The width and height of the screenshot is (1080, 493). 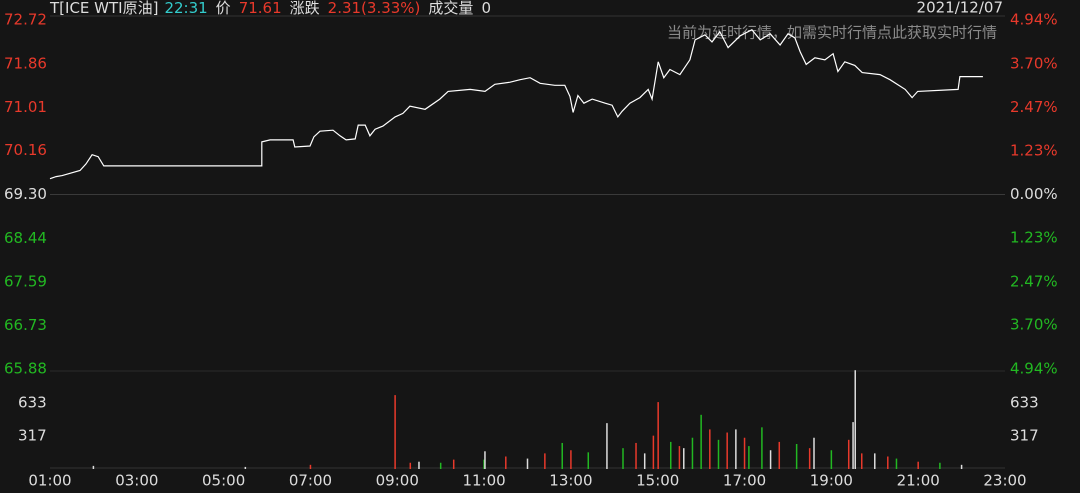 What do you see at coordinates (49, 481) in the screenshot?
I see `x-tick-label: 01:00` at bounding box center [49, 481].